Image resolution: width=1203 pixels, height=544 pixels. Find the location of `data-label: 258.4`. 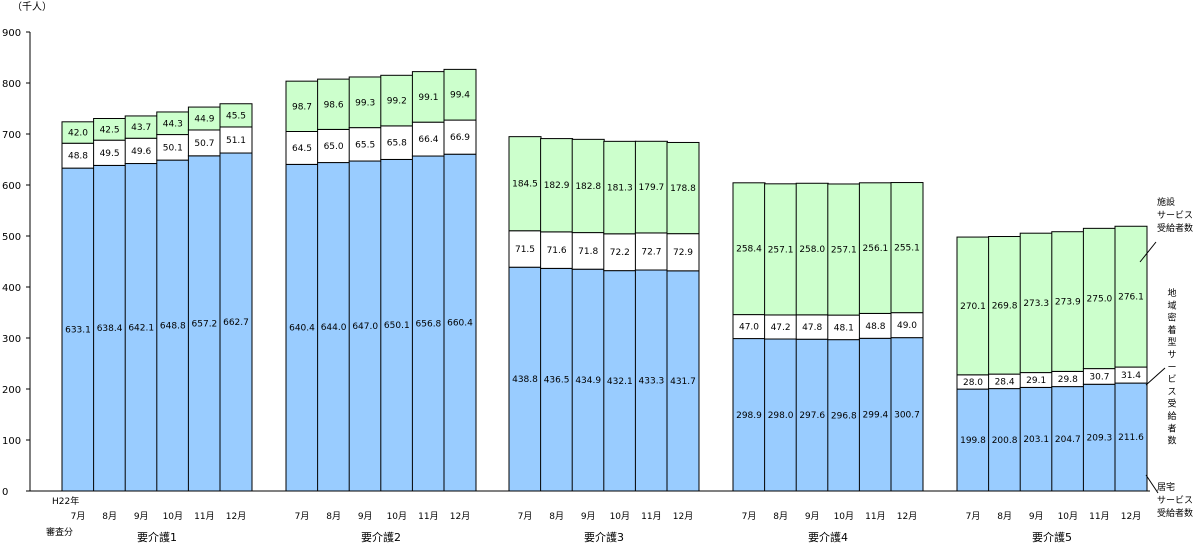

data-label: 258.4 is located at coordinates (749, 250).